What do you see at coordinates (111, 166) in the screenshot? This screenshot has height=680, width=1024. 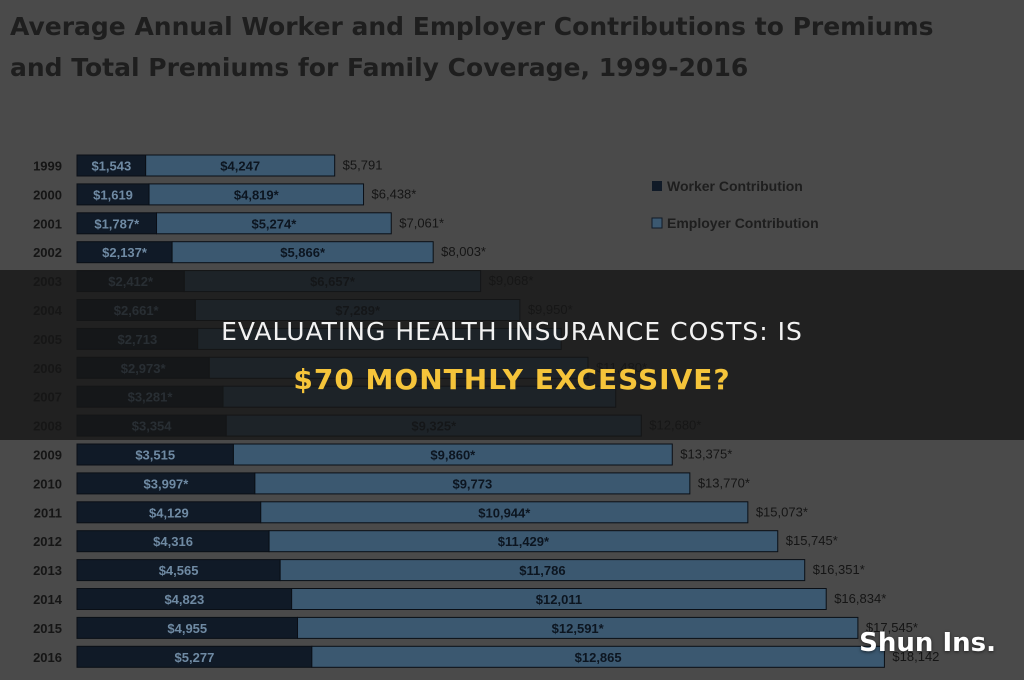 I see `worker-value-label: $1,543` at bounding box center [111, 166].